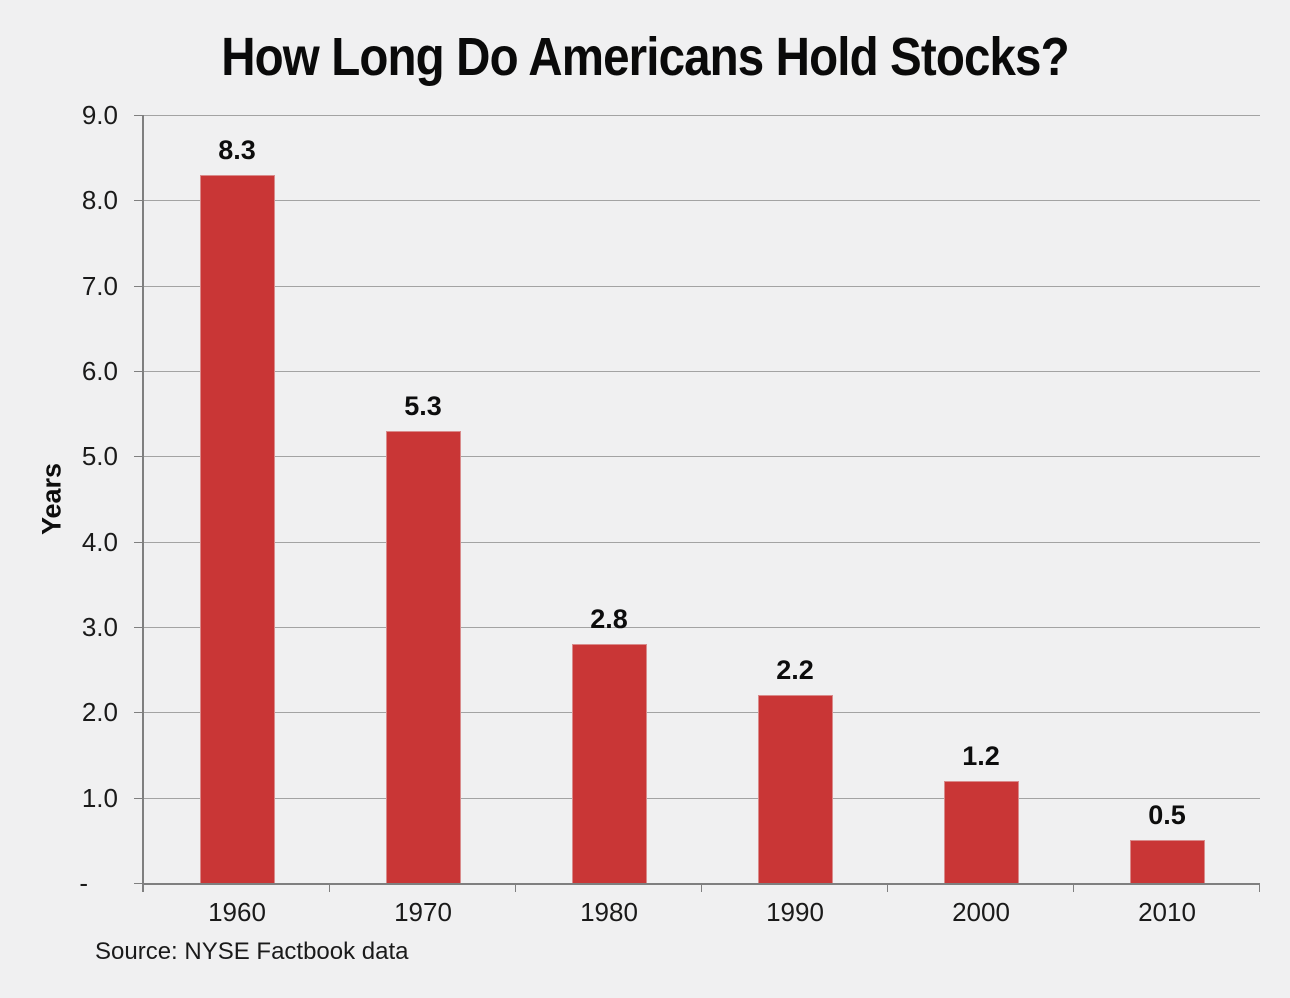 This screenshot has height=998, width=1290. I want to click on y-tick-label: 9.0, so click(99, 115).